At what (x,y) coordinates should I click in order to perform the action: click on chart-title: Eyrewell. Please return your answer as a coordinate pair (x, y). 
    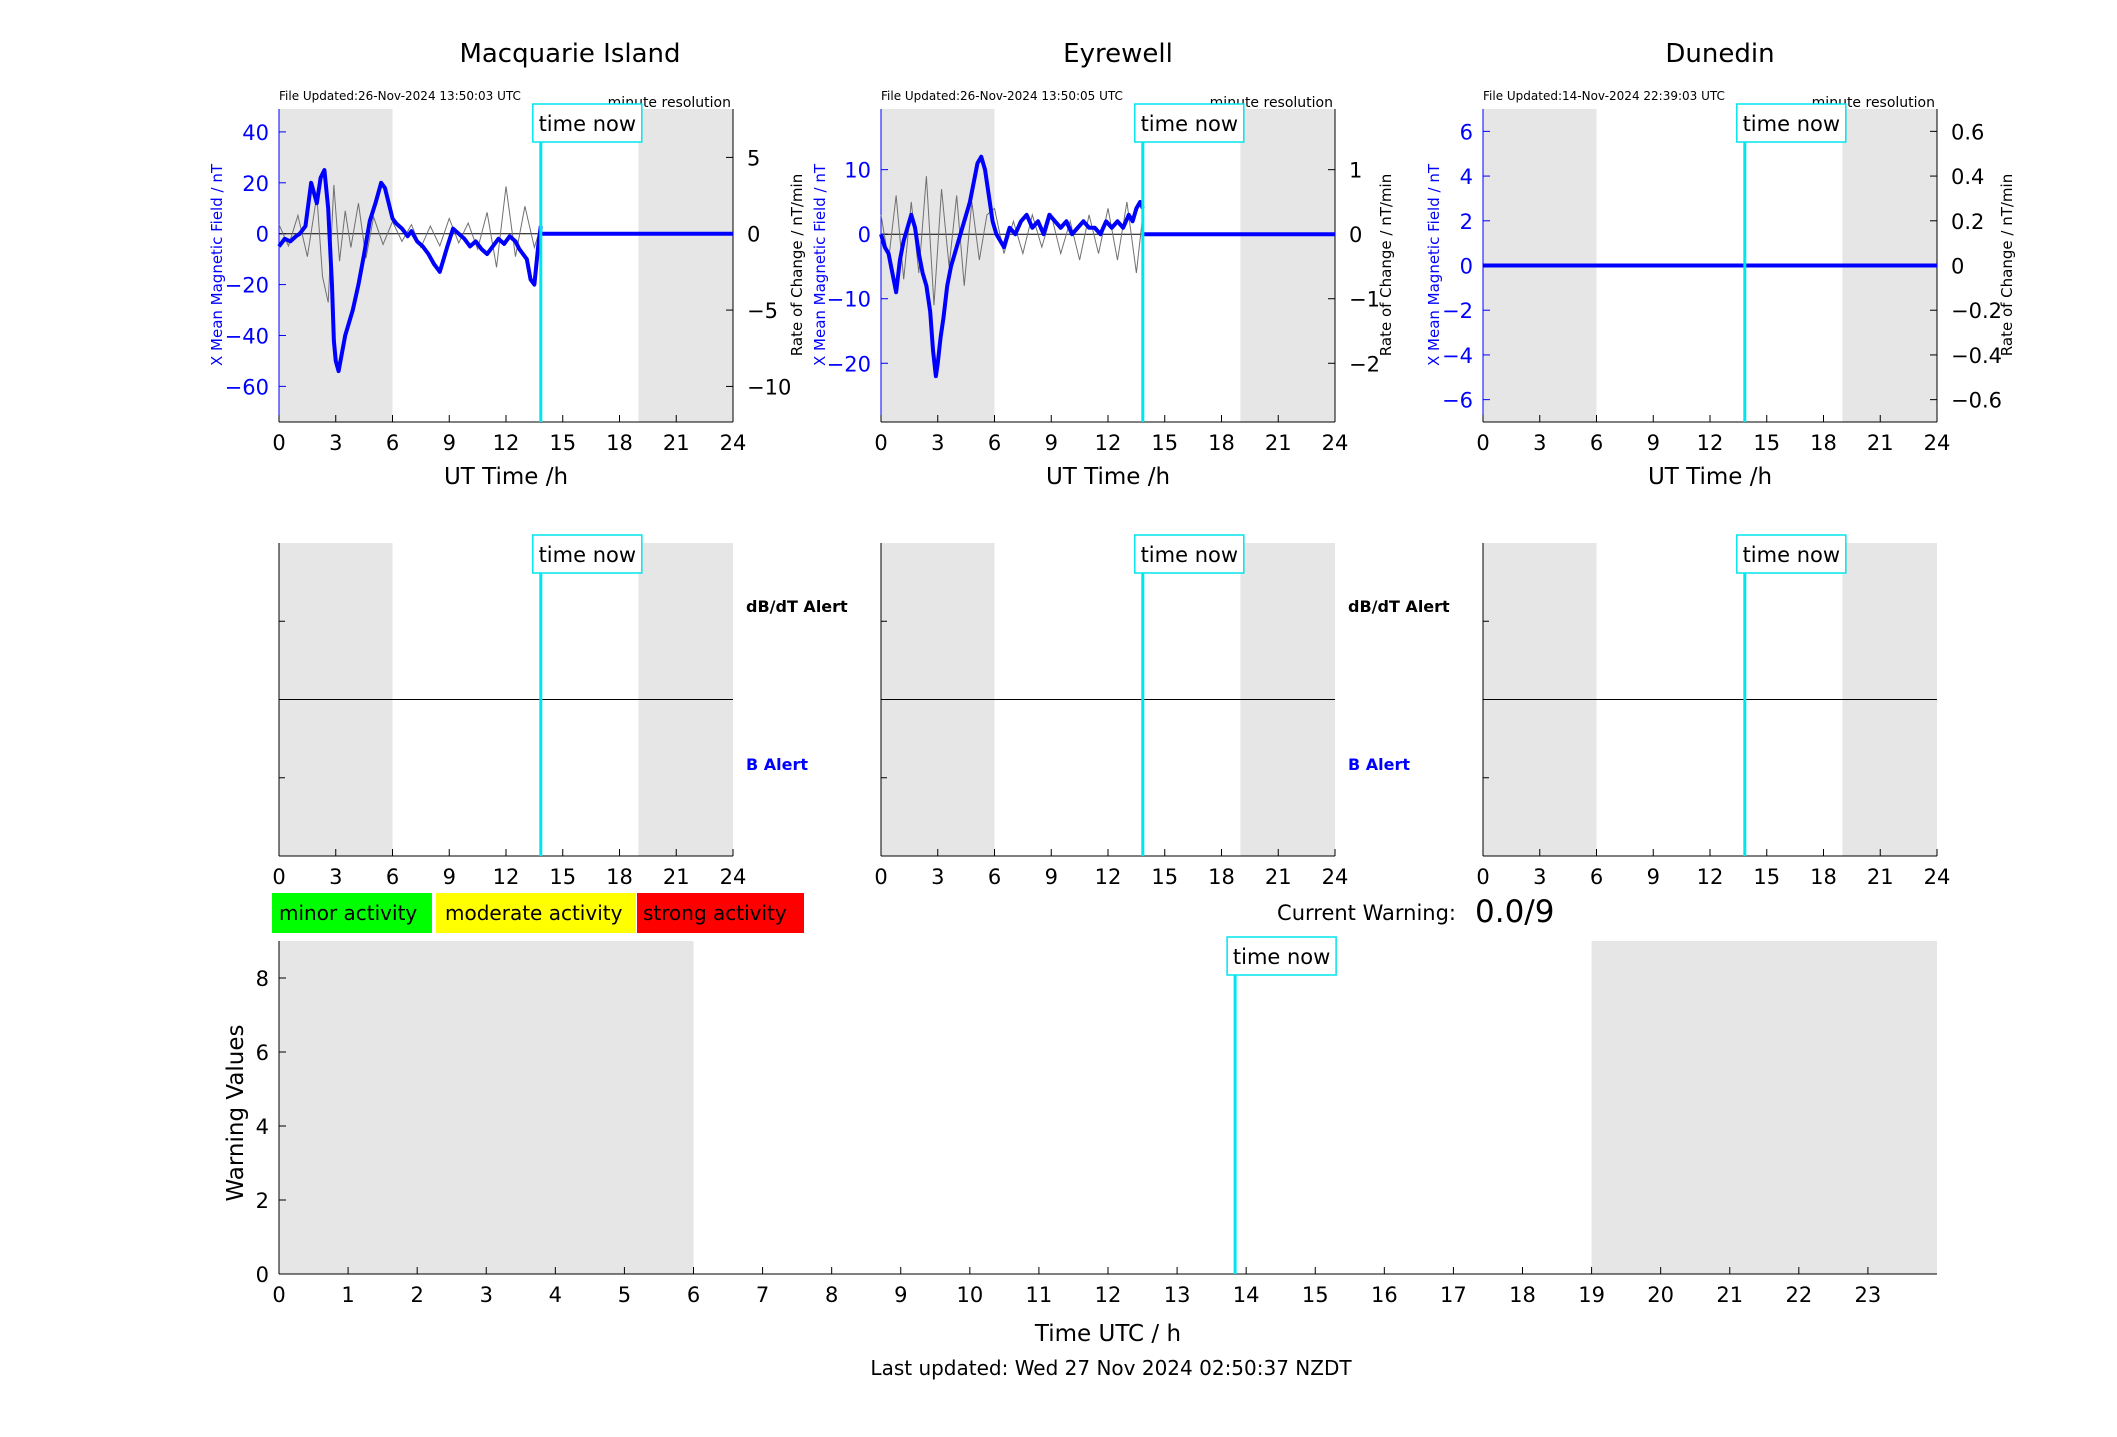
    Looking at the image, I should click on (1118, 54).